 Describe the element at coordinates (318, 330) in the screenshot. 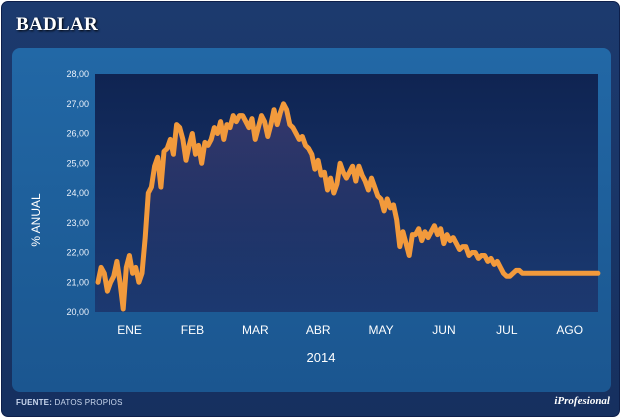

I see `x-tick-label: ABR` at that location.